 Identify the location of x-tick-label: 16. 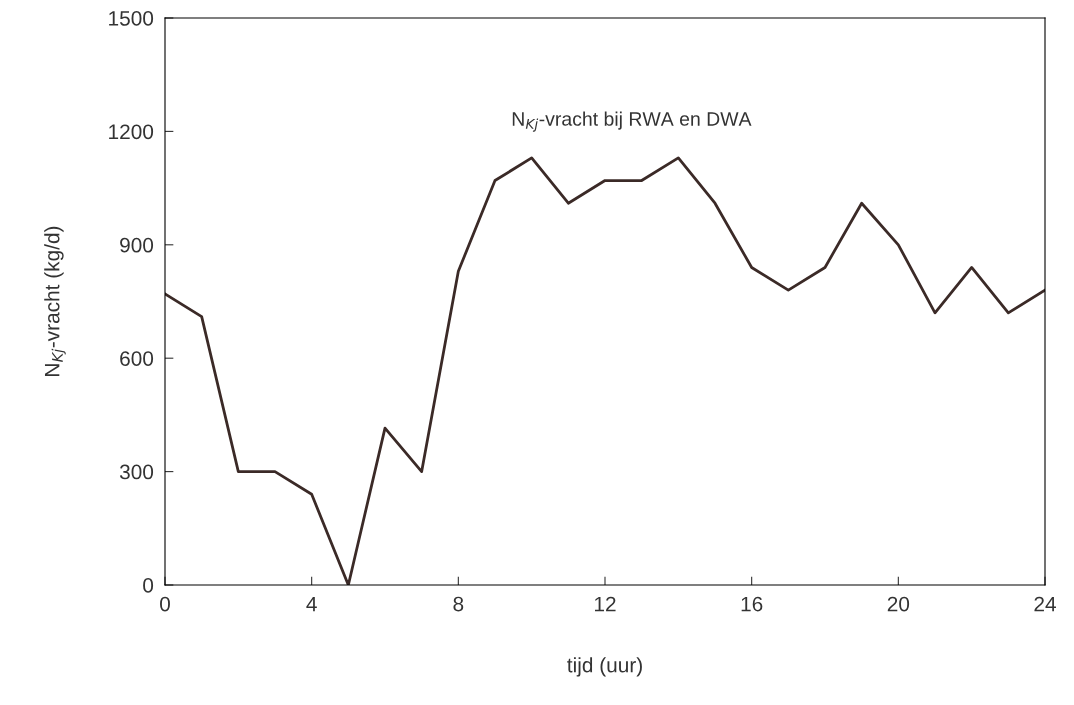
(752, 604).